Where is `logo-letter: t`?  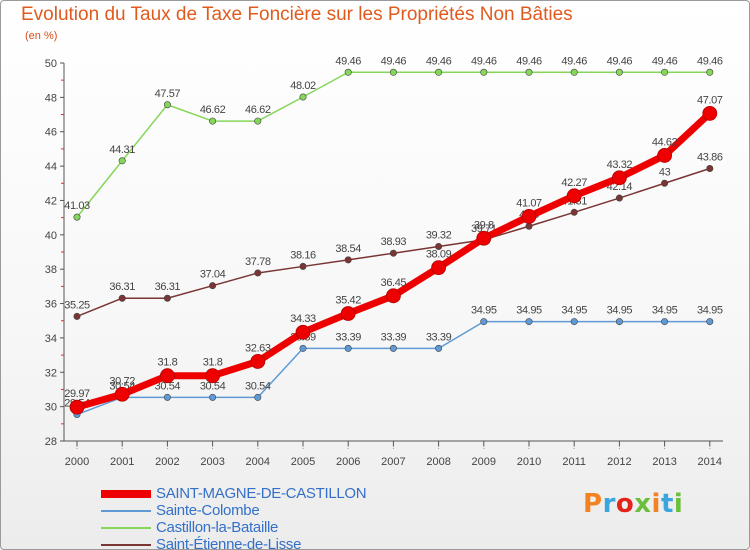 logo-letter: t is located at coordinates (667, 504).